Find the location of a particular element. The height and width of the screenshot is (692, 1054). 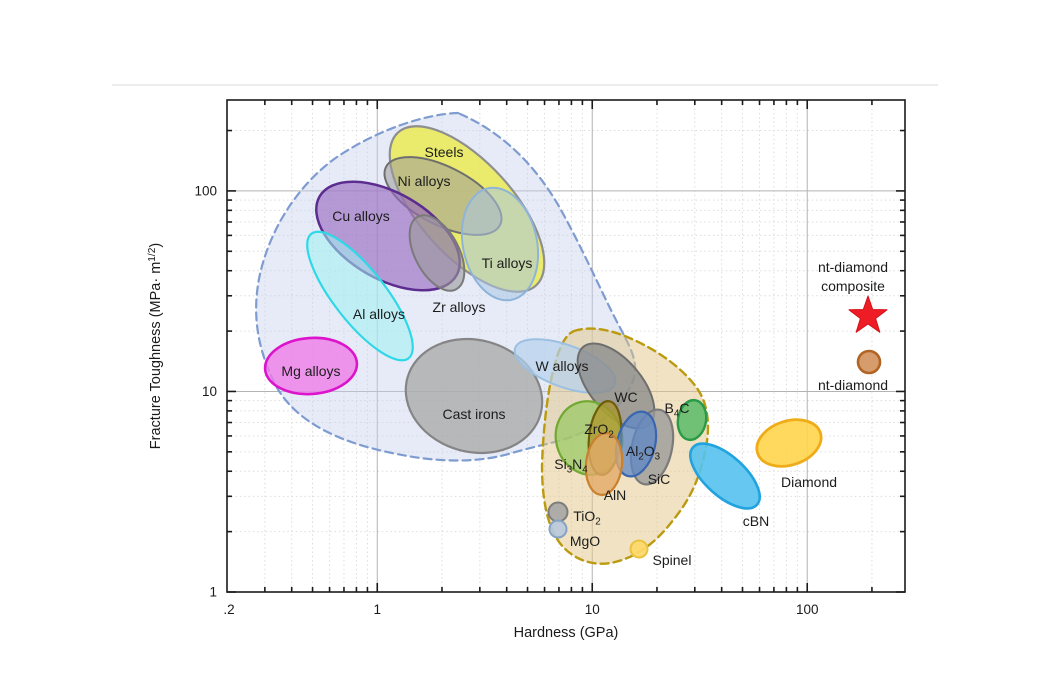

material-label-tio2: TiO2 is located at coordinates (587, 518).